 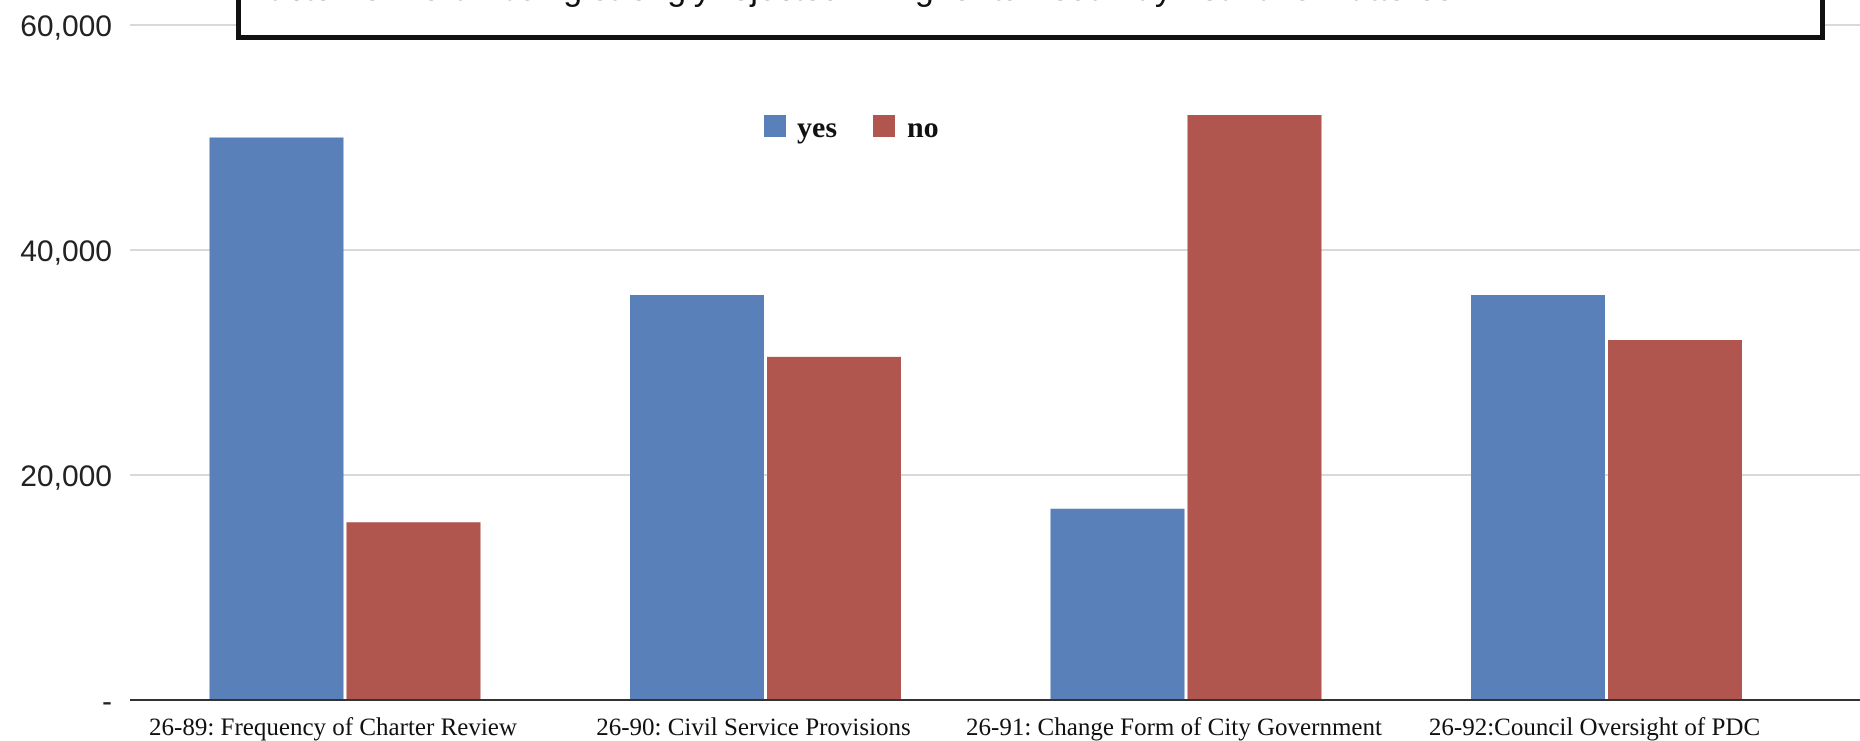 What do you see at coordinates (817, 127) in the screenshot?
I see `legend-label-yes: yes` at bounding box center [817, 127].